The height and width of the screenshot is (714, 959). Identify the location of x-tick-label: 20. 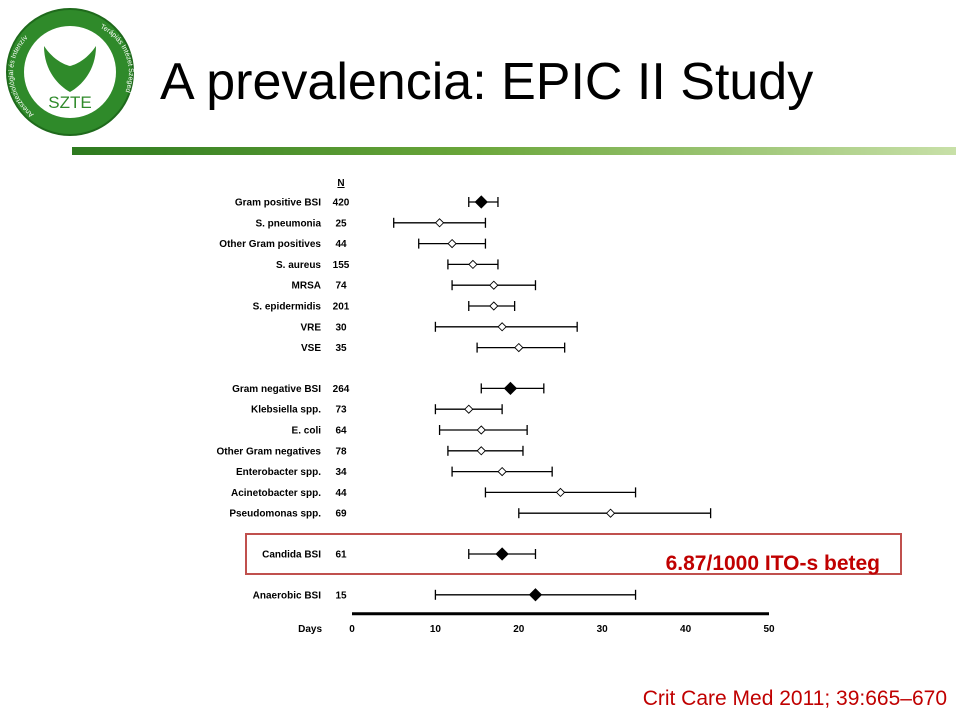
(519, 629).